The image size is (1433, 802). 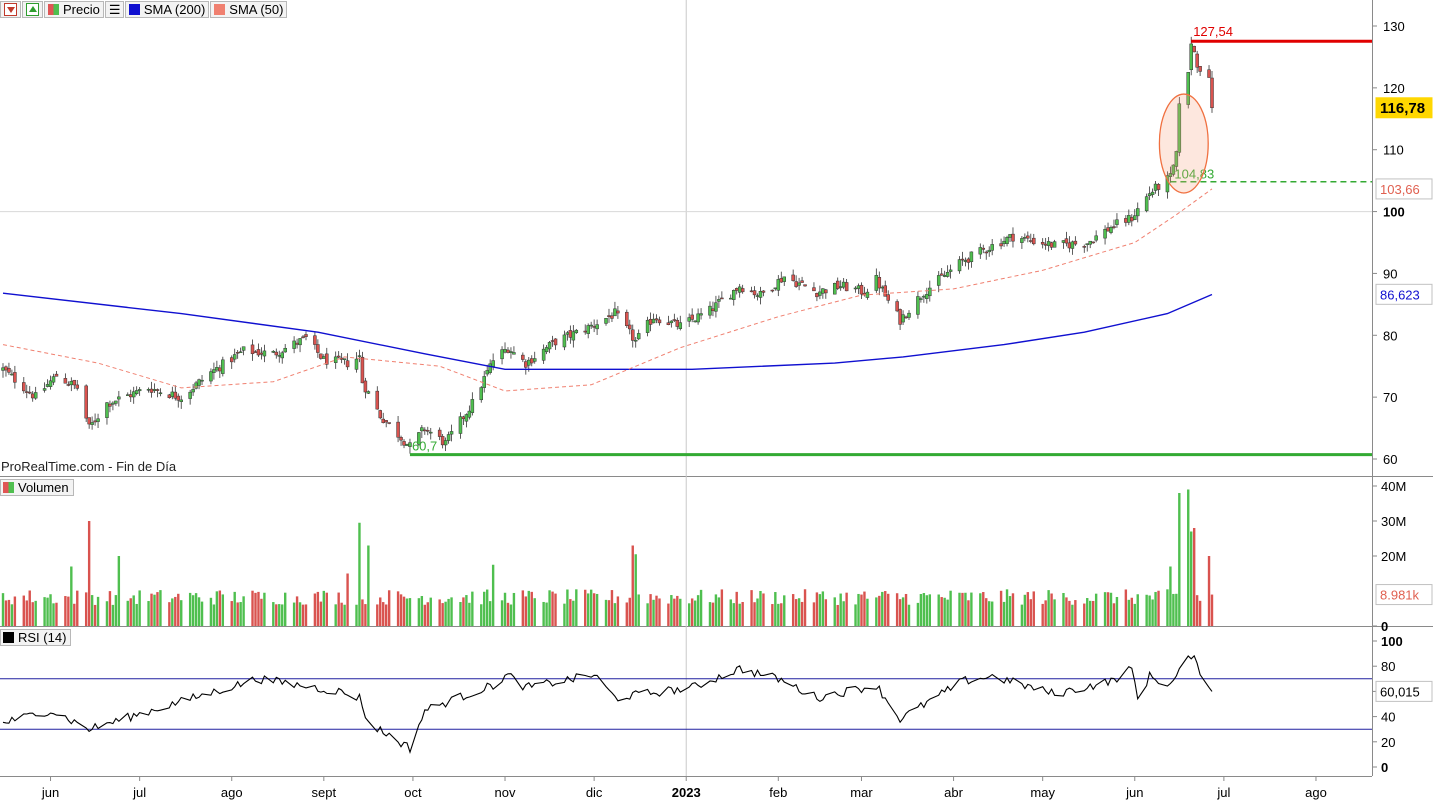 What do you see at coordinates (74, 9) in the screenshot?
I see `price-indicator-button: Precio` at bounding box center [74, 9].